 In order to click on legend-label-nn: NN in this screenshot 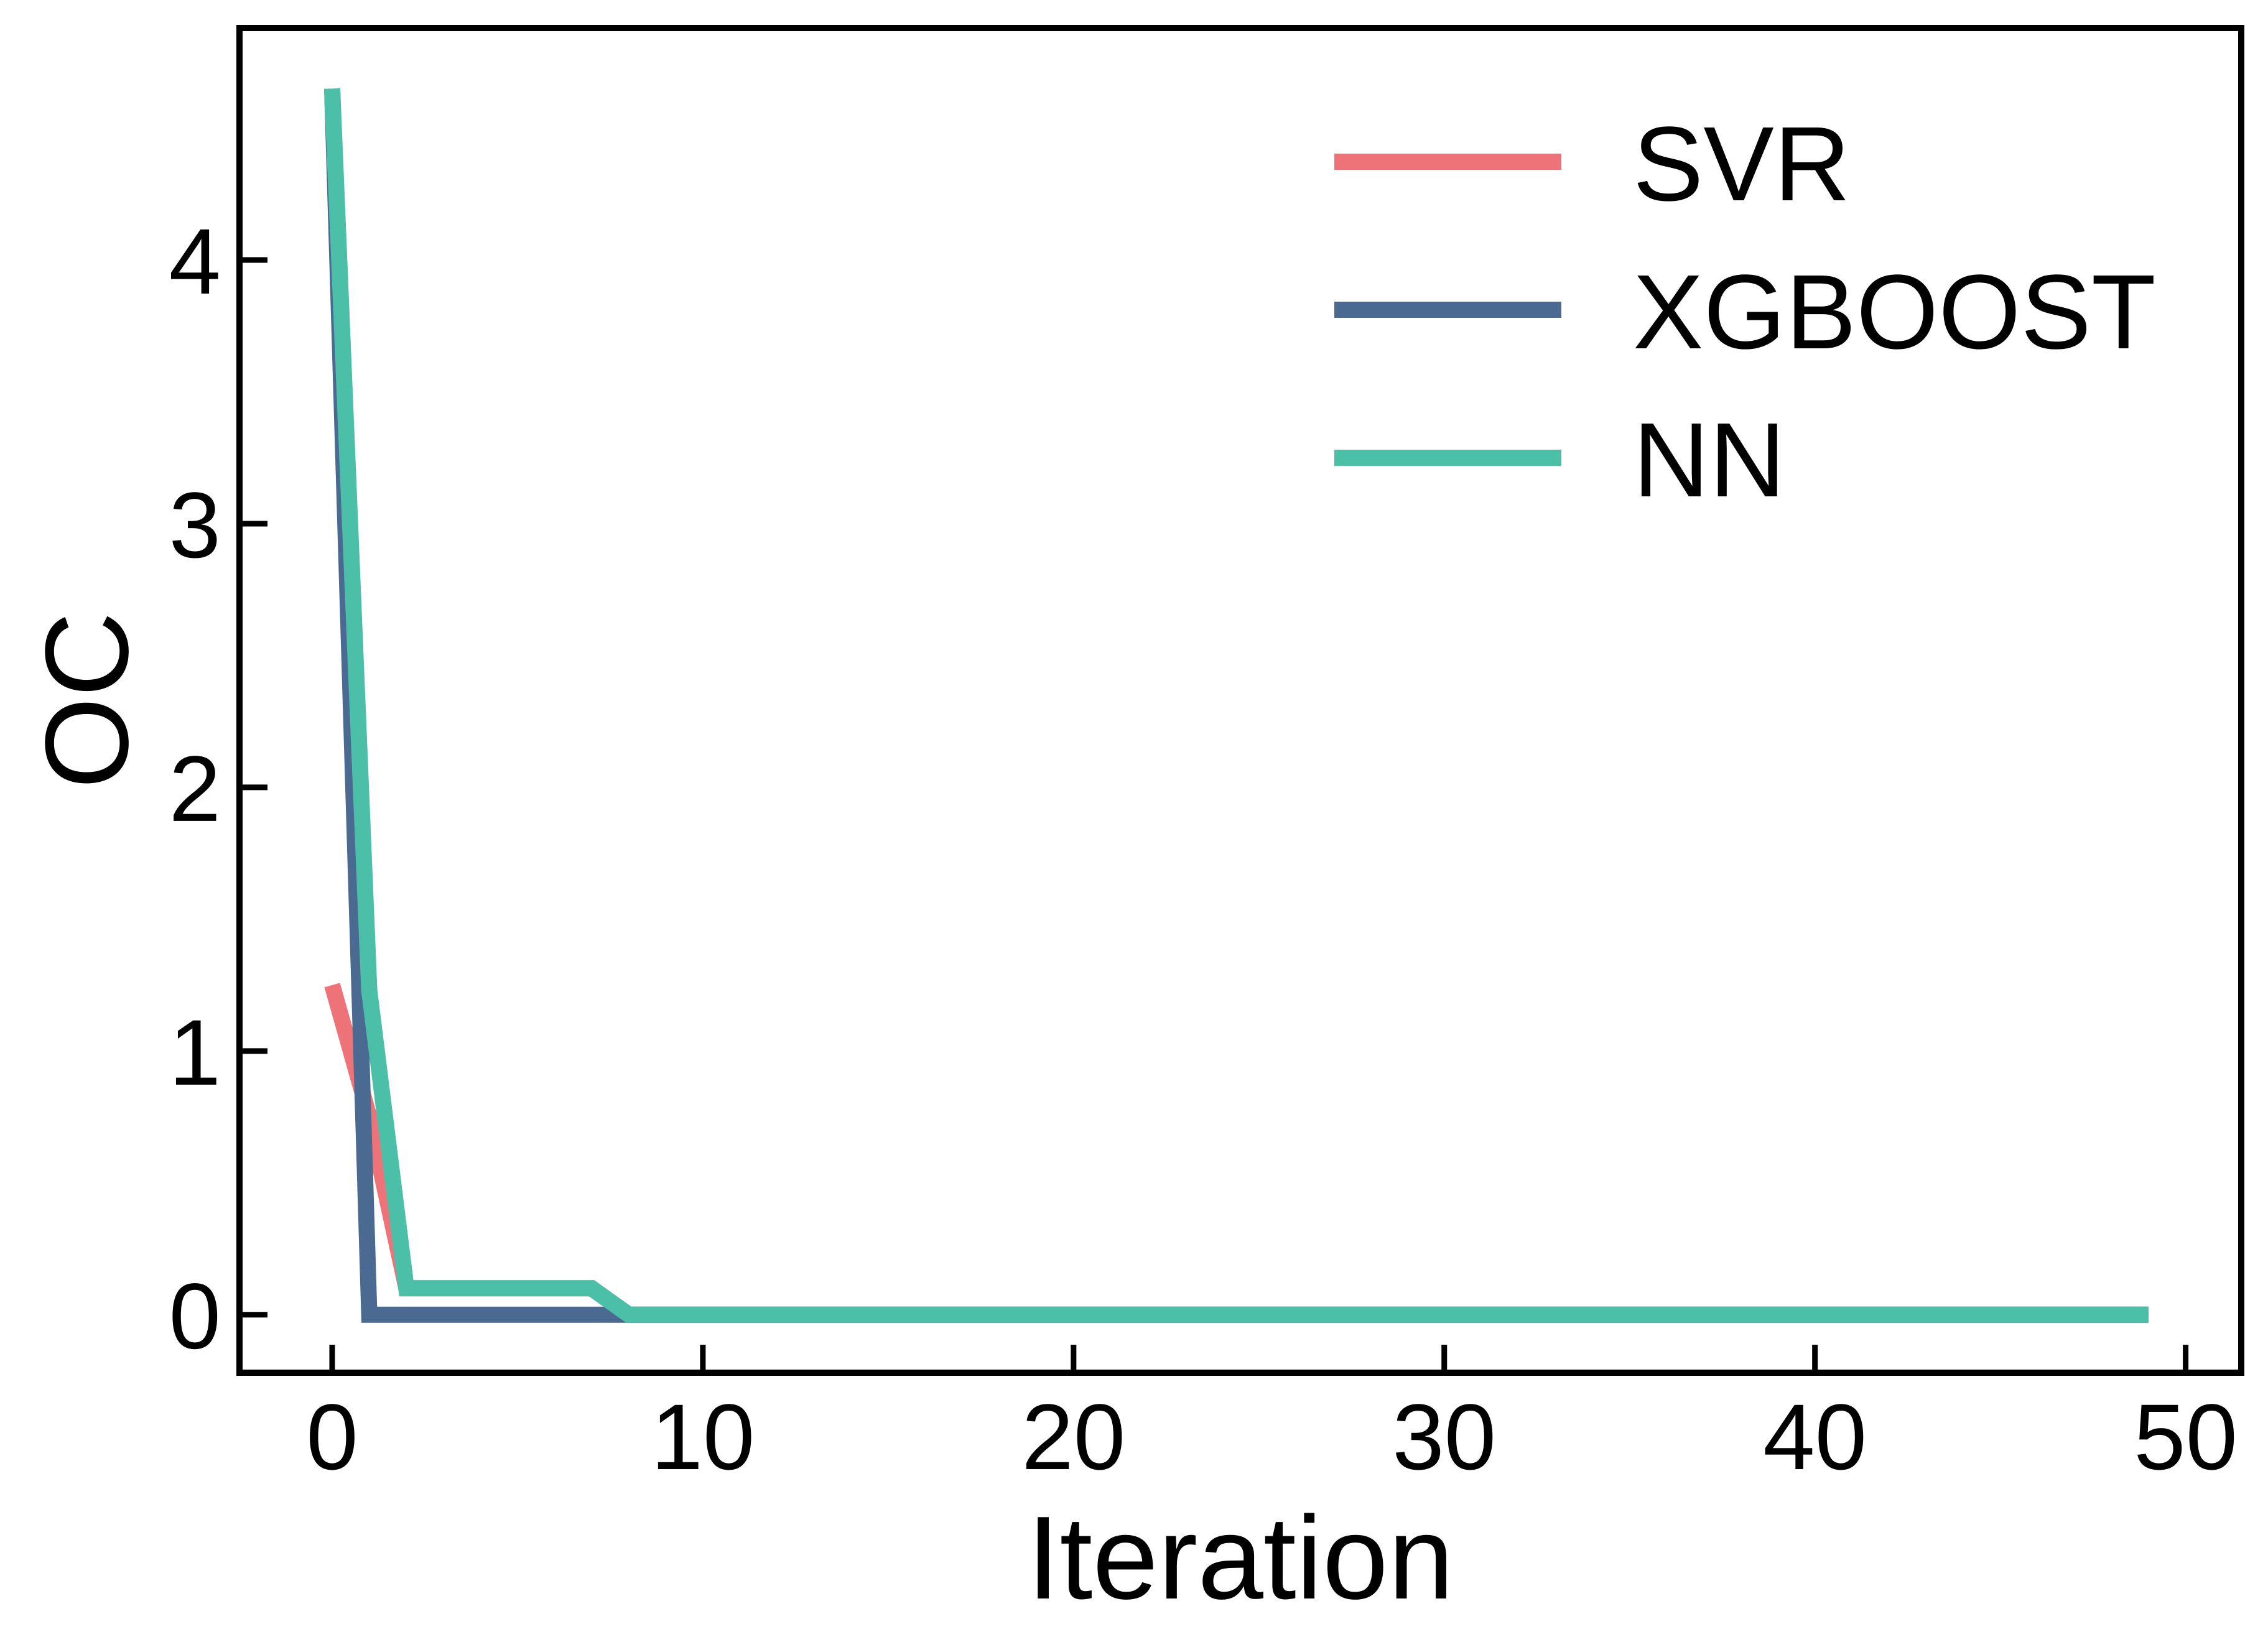, I will do `click(1709, 460)`.